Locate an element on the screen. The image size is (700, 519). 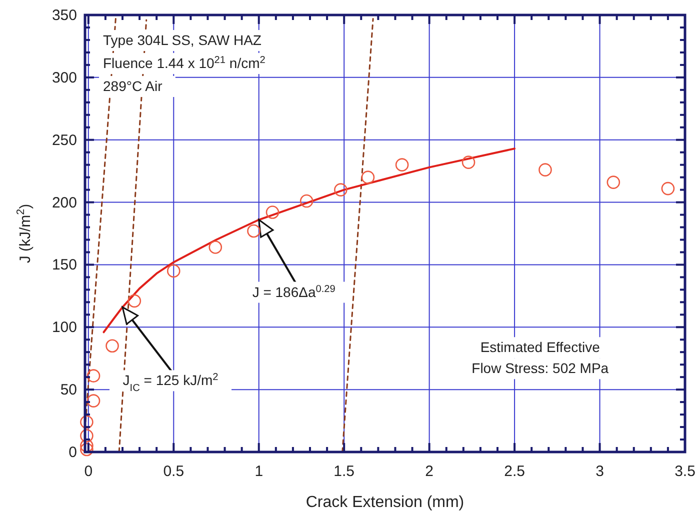
y-tick-label: 0 is located at coordinates (72, 452).